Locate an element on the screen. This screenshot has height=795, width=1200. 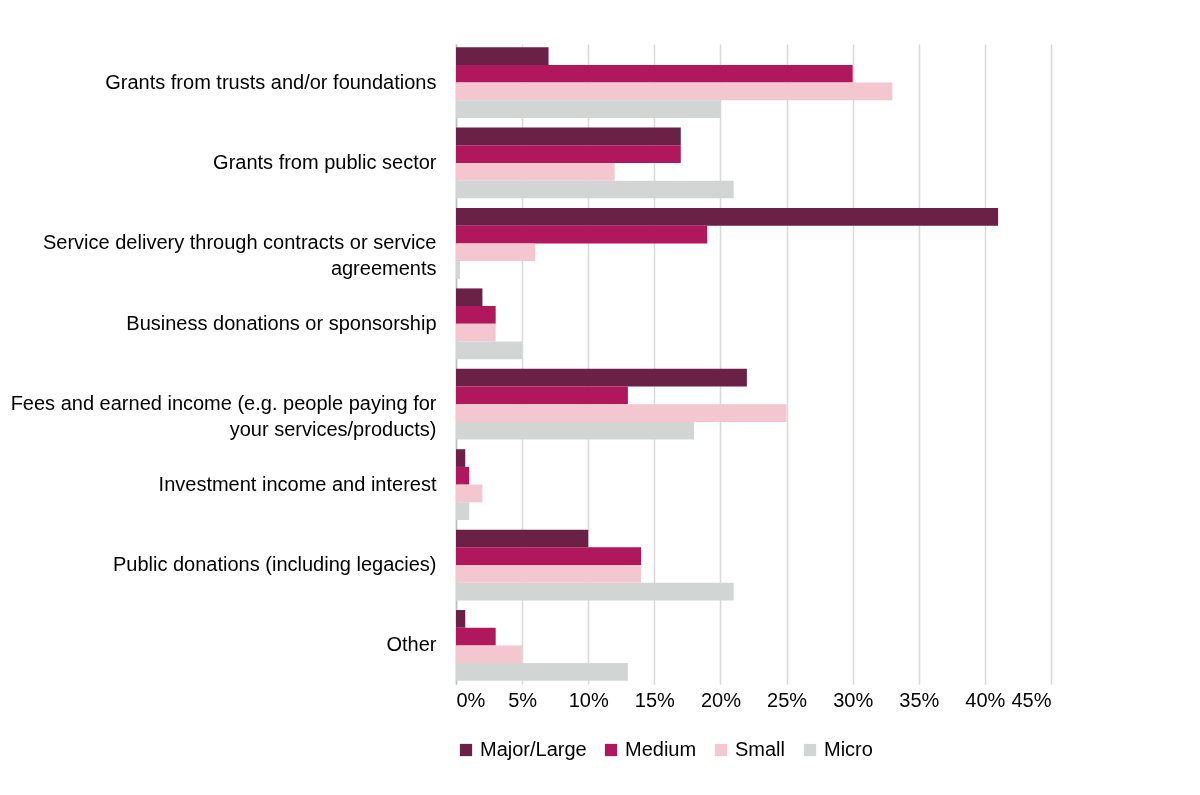
x-tick-label: 20% is located at coordinates (721, 699).